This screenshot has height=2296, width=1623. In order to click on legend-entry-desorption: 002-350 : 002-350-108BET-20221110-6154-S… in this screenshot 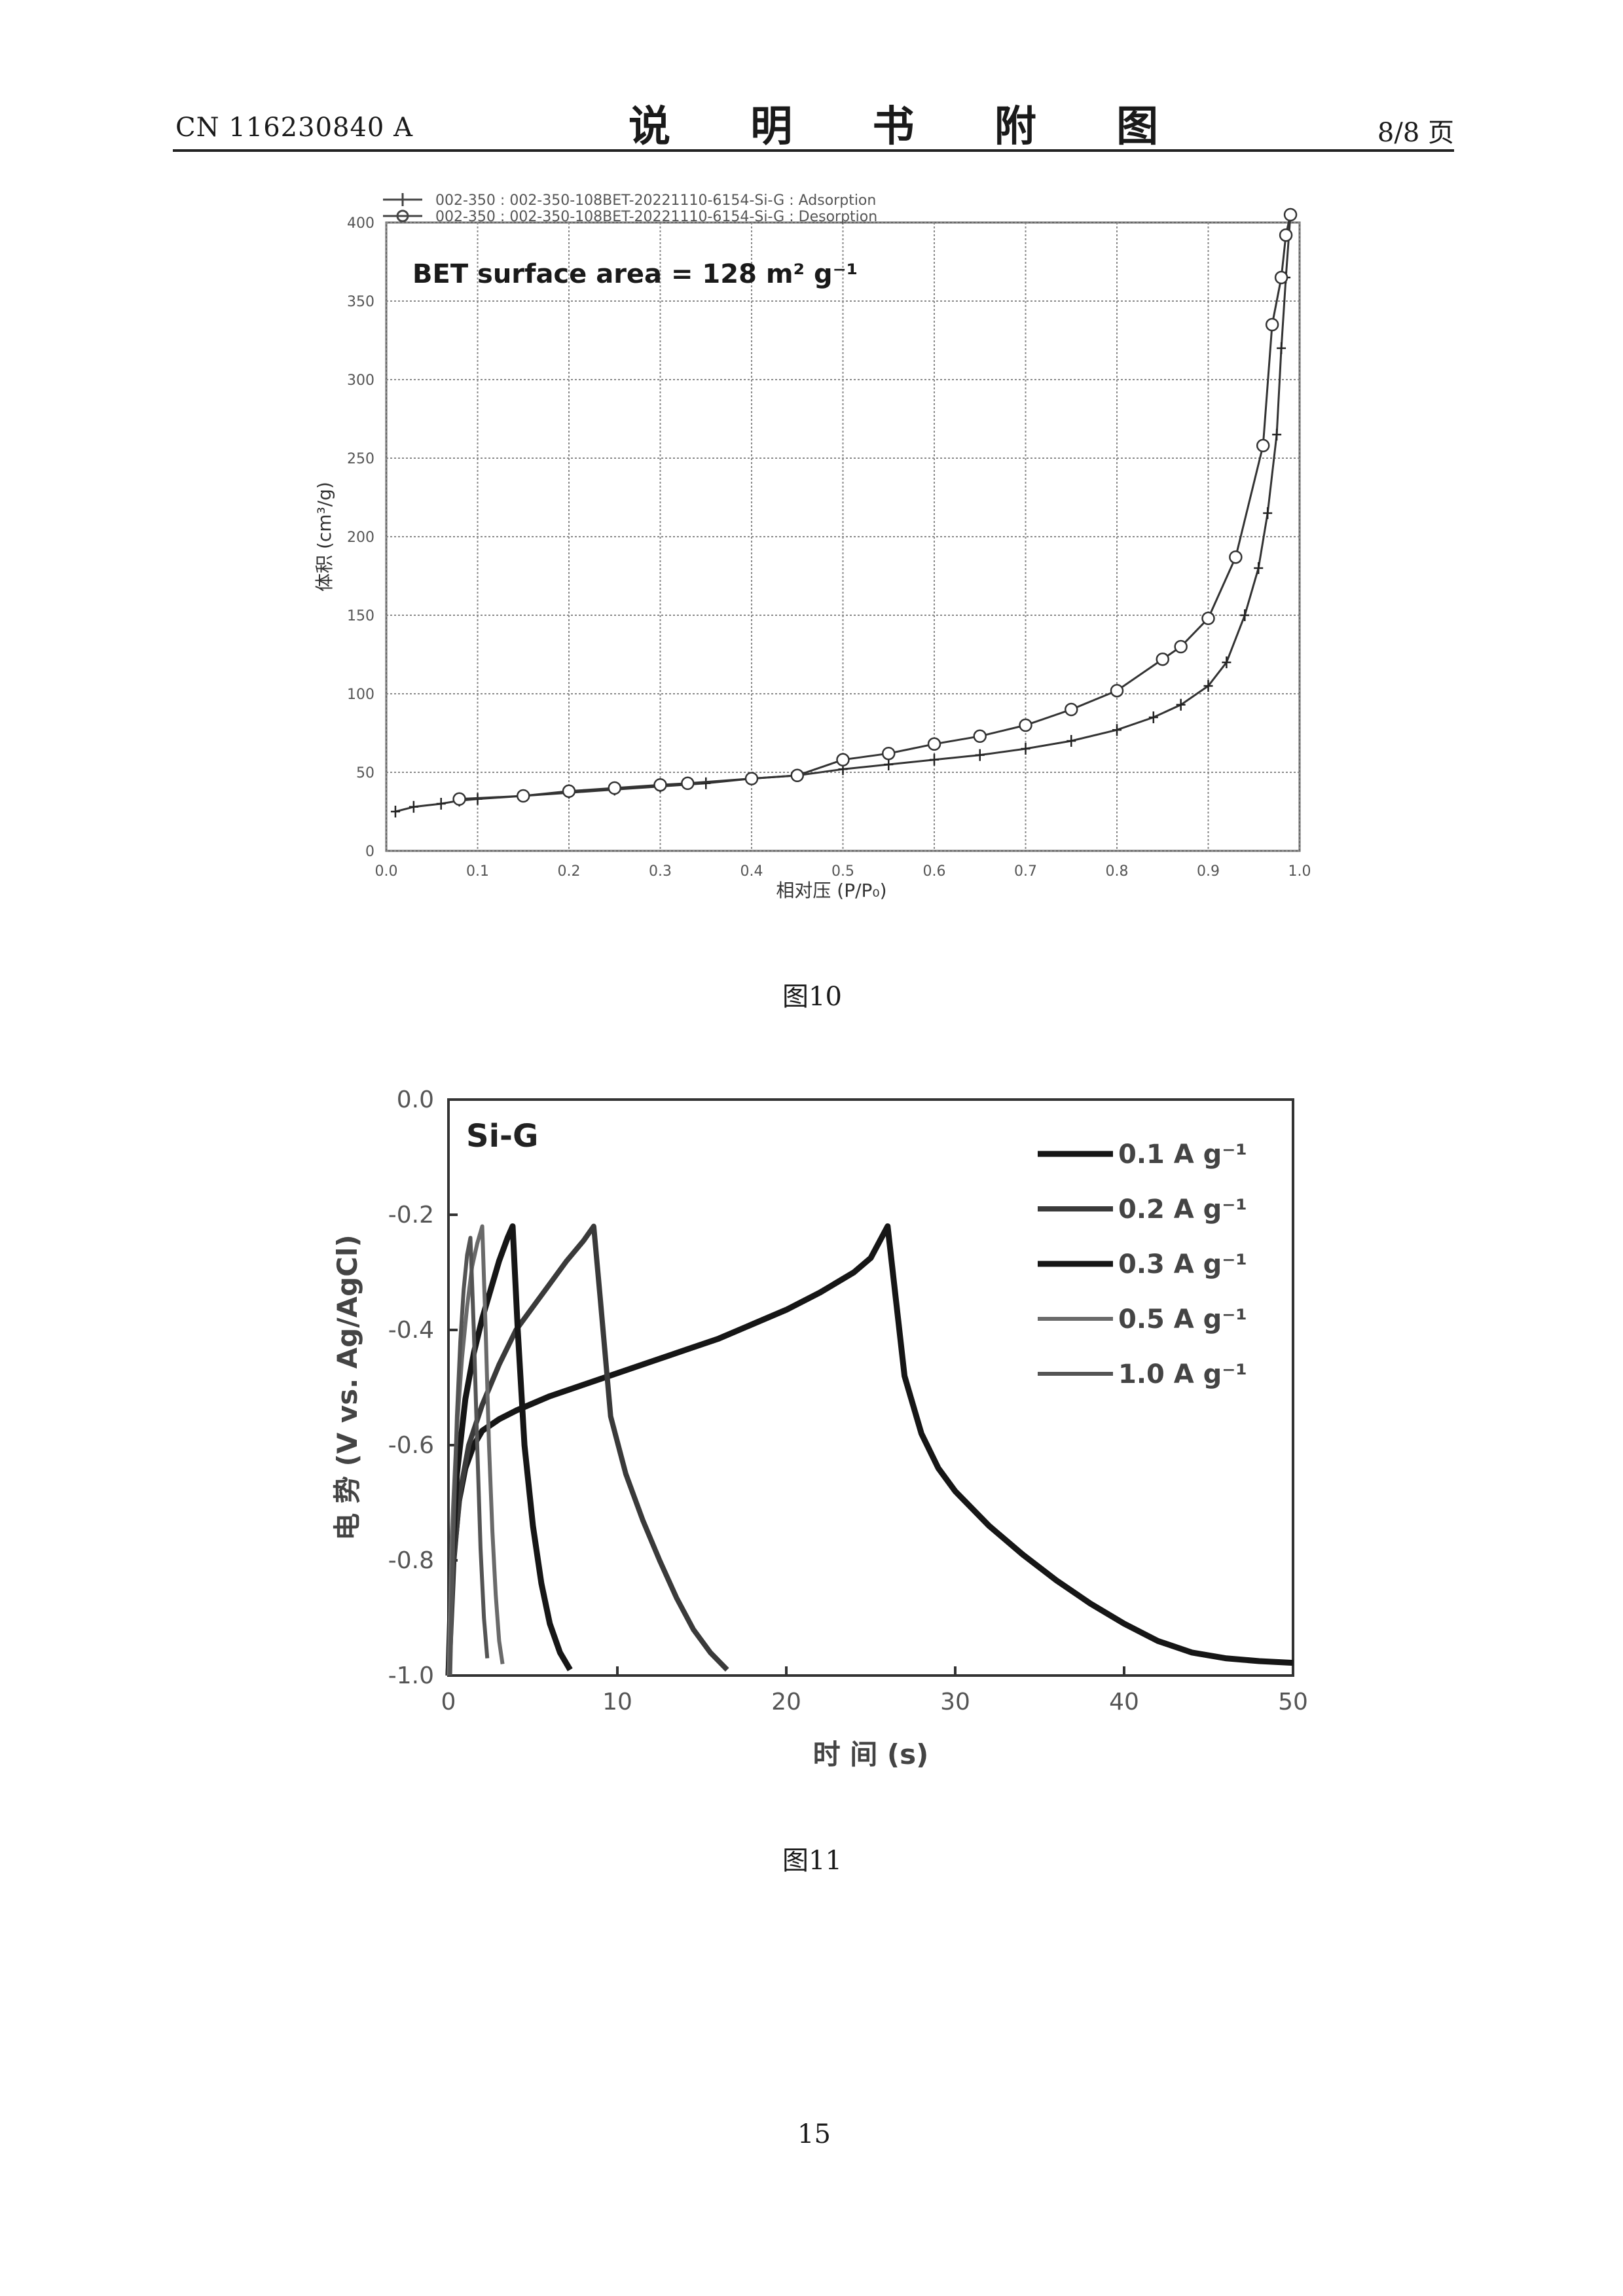, I will do `click(656, 217)`.